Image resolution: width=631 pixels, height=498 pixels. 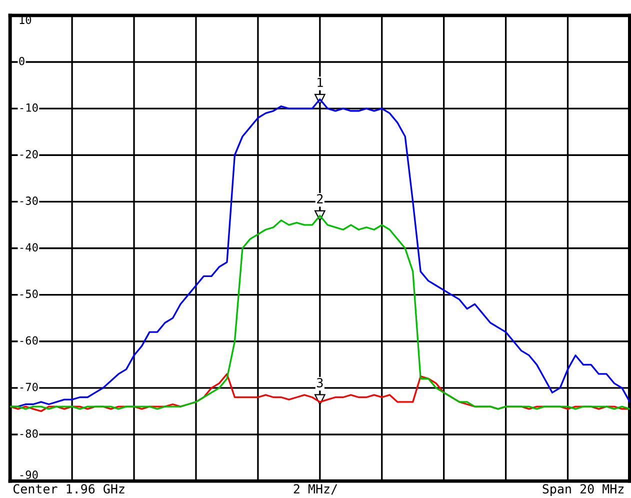 What do you see at coordinates (320, 199) in the screenshot?
I see `annotation: 2` at bounding box center [320, 199].